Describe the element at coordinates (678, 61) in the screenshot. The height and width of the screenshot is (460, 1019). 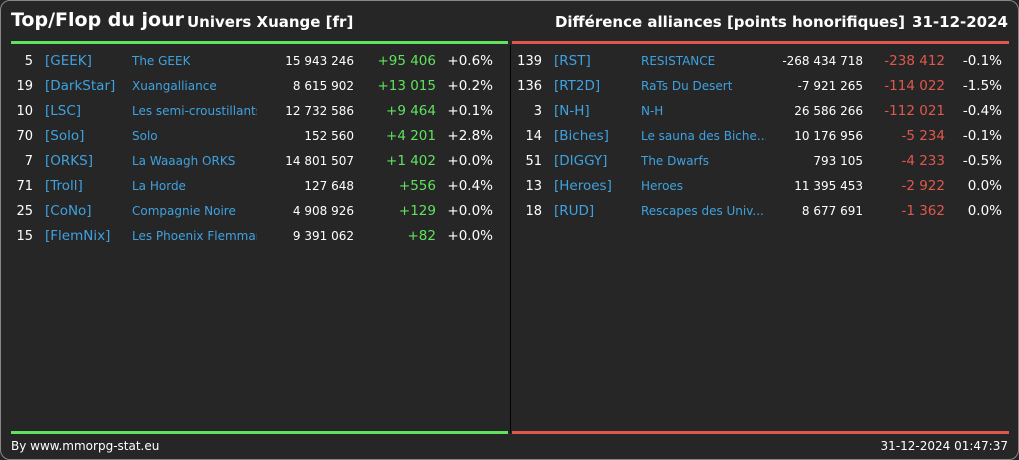
I see `alliance-name-link: RESISTANCE` at that location.